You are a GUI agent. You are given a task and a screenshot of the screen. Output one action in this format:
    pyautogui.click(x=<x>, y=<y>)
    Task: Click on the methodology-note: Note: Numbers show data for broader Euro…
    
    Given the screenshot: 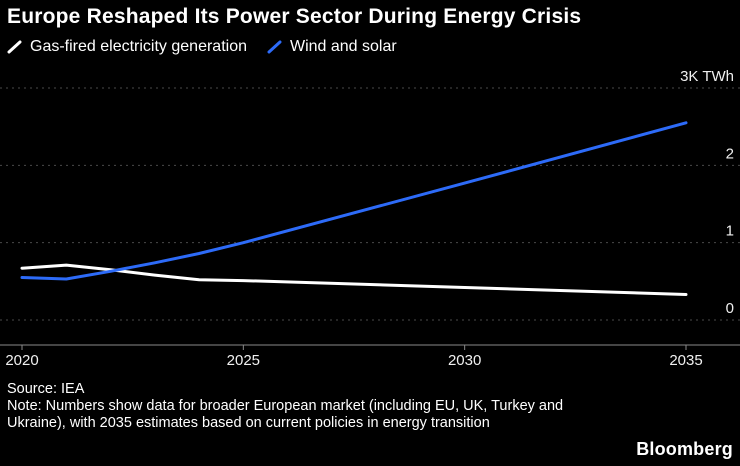 What is the action you would take?
    pyautogui.click(x=285, y=414)
    